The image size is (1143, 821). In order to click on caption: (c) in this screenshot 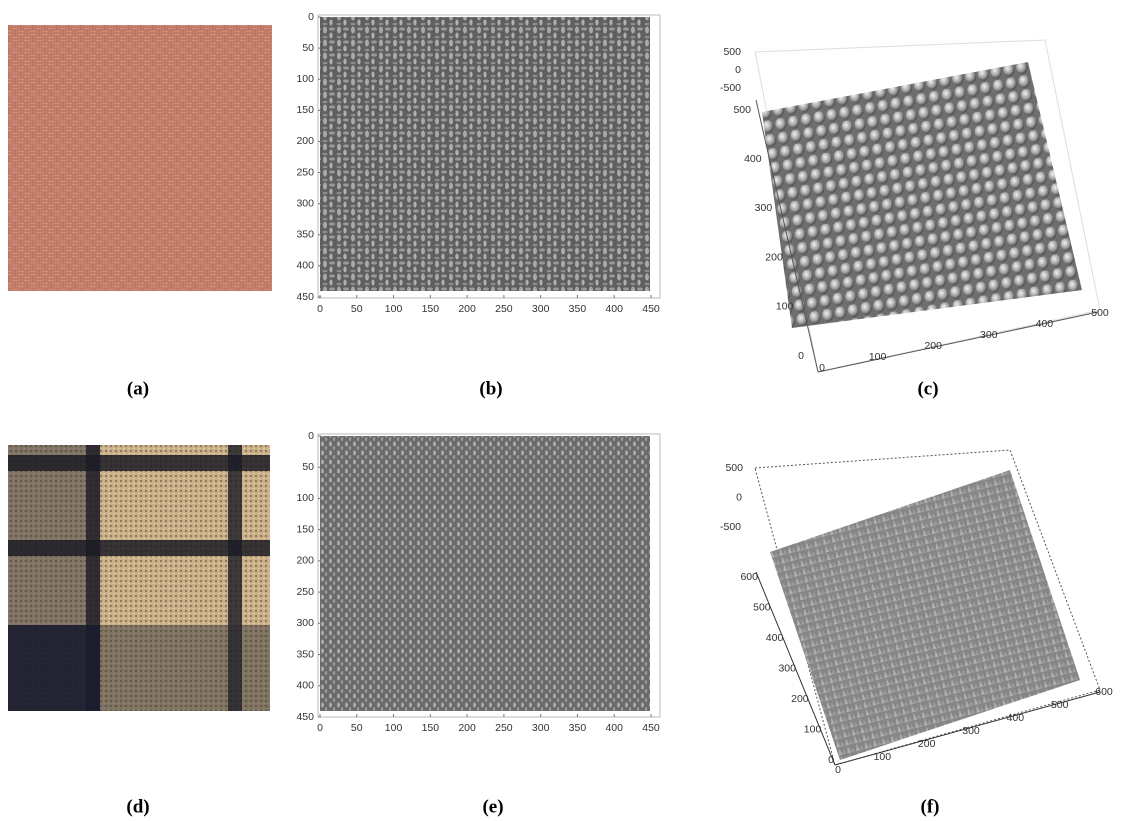, I will do `click(927, 388)`.